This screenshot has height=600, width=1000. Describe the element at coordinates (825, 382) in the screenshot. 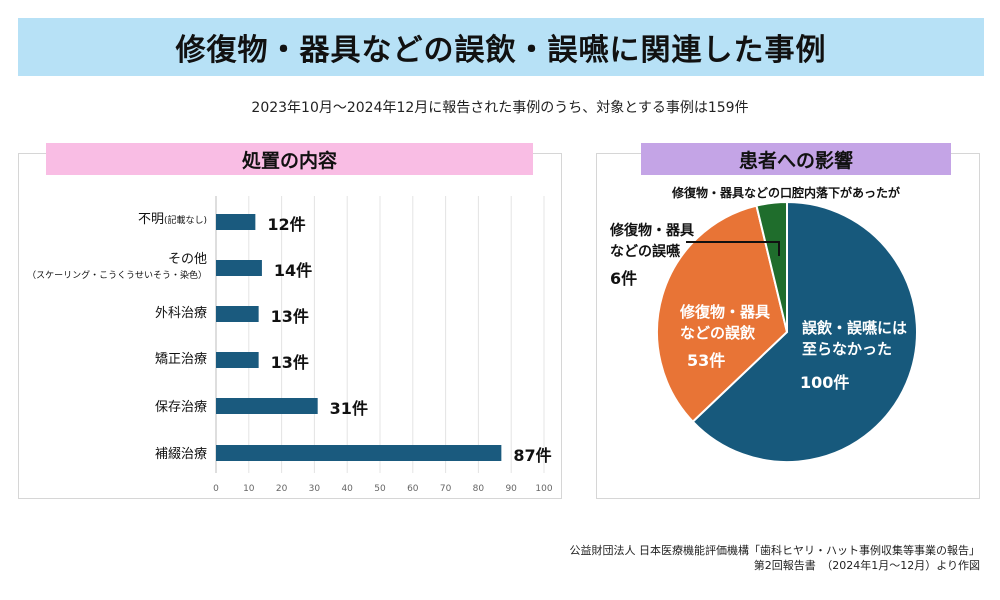

I see `pie-slice-value-main: 100件` at that location.